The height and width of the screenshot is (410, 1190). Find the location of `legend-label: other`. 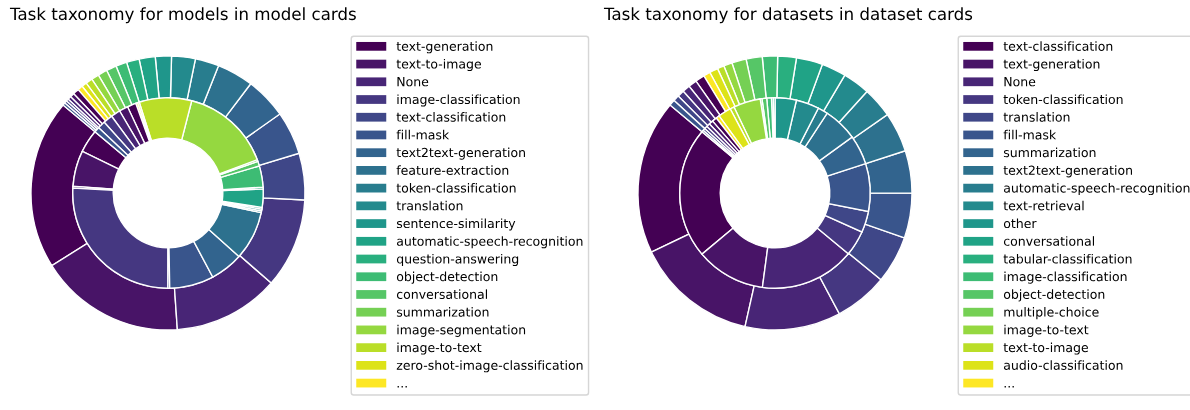

legend-label: other is located at coordinates (1020, 223).